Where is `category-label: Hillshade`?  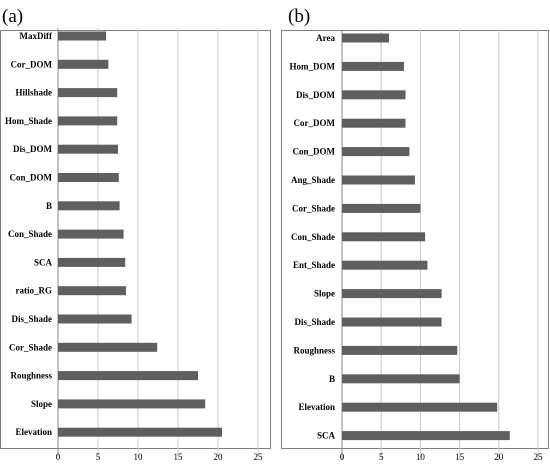
category-label: Hillshade is located at coordinates (33, 93).